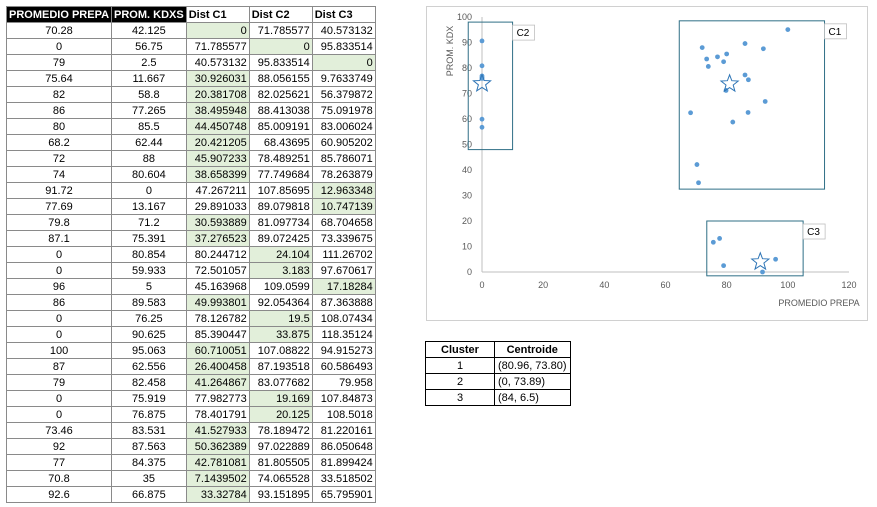 This screenshot has width=877, height=507. What do you see at coordinates (217, 318) in the screenshot?
I see `table-cell: 78.126782` at bounding box center [217, 318].